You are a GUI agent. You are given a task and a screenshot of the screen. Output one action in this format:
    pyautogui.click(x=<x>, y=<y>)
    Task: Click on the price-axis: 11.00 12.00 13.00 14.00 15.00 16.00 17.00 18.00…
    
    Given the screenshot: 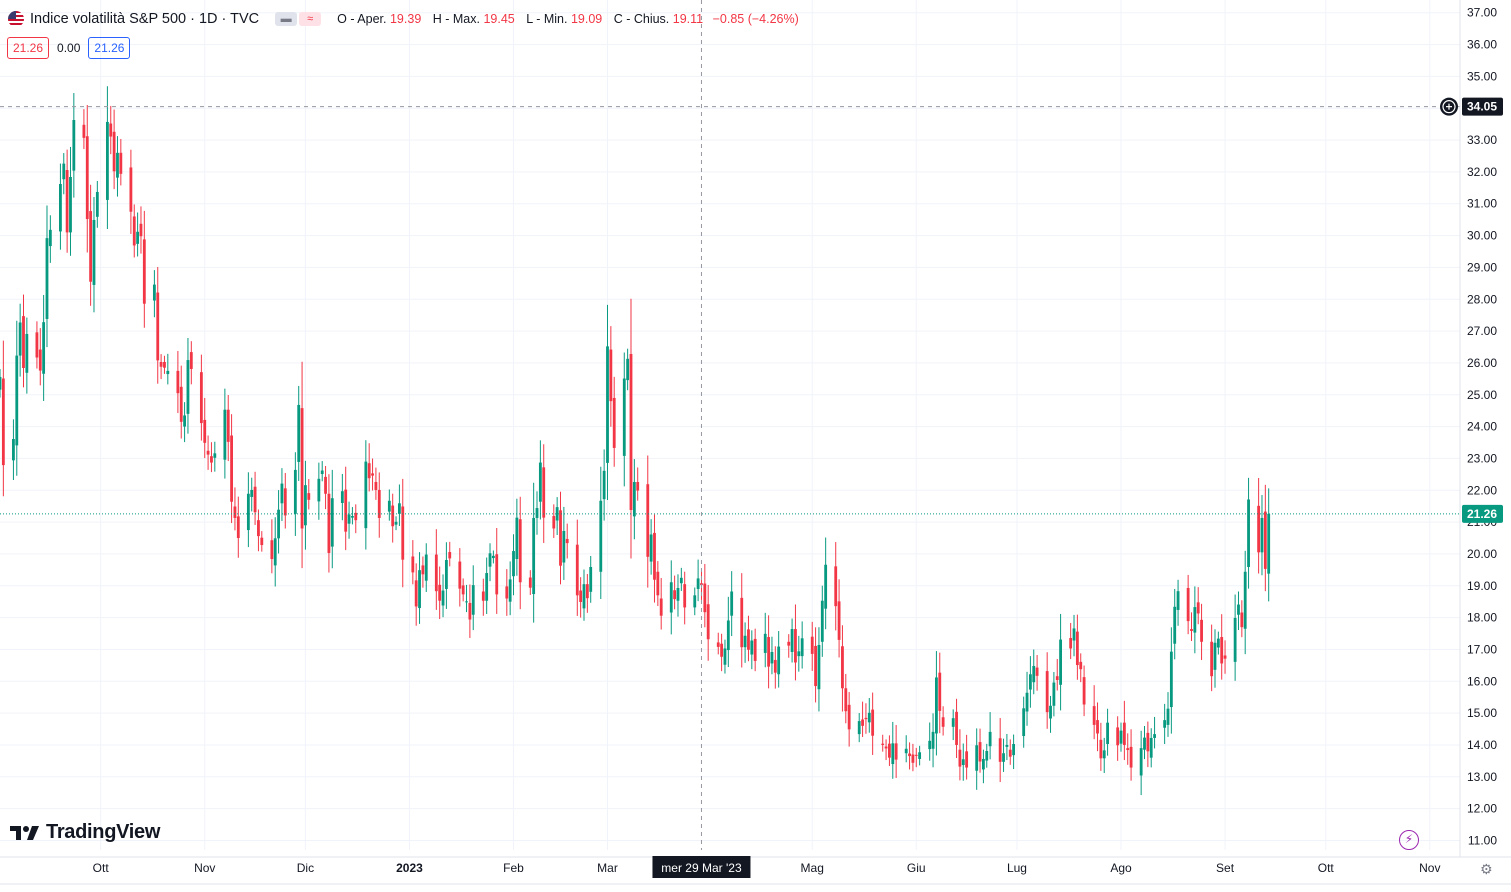 What is the action you would take?
    pyautogui.click(x=1481, y=428)
    